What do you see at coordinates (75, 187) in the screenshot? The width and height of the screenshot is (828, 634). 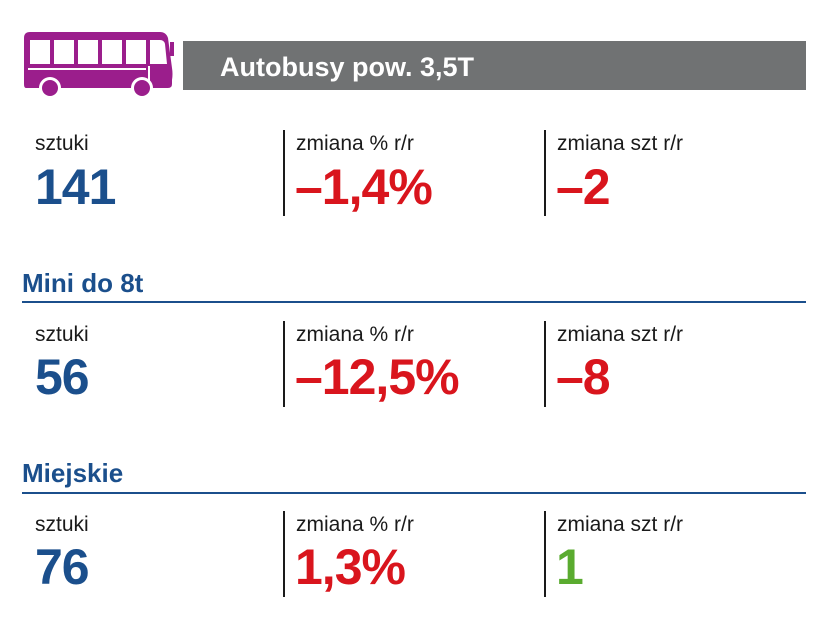 I see `stat-value-units: 141` at bounding box center [75, 187].